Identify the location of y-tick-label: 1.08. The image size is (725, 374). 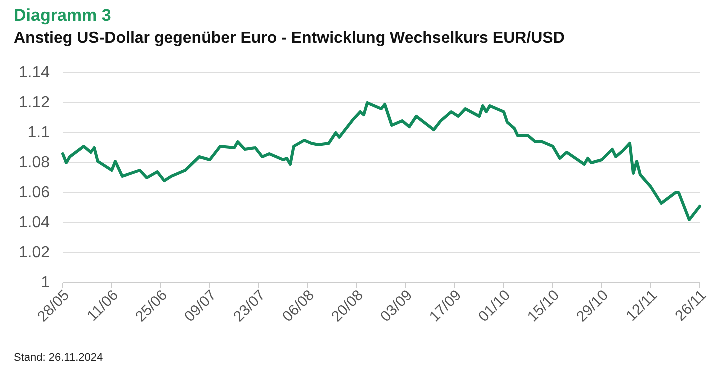
(34, 163).